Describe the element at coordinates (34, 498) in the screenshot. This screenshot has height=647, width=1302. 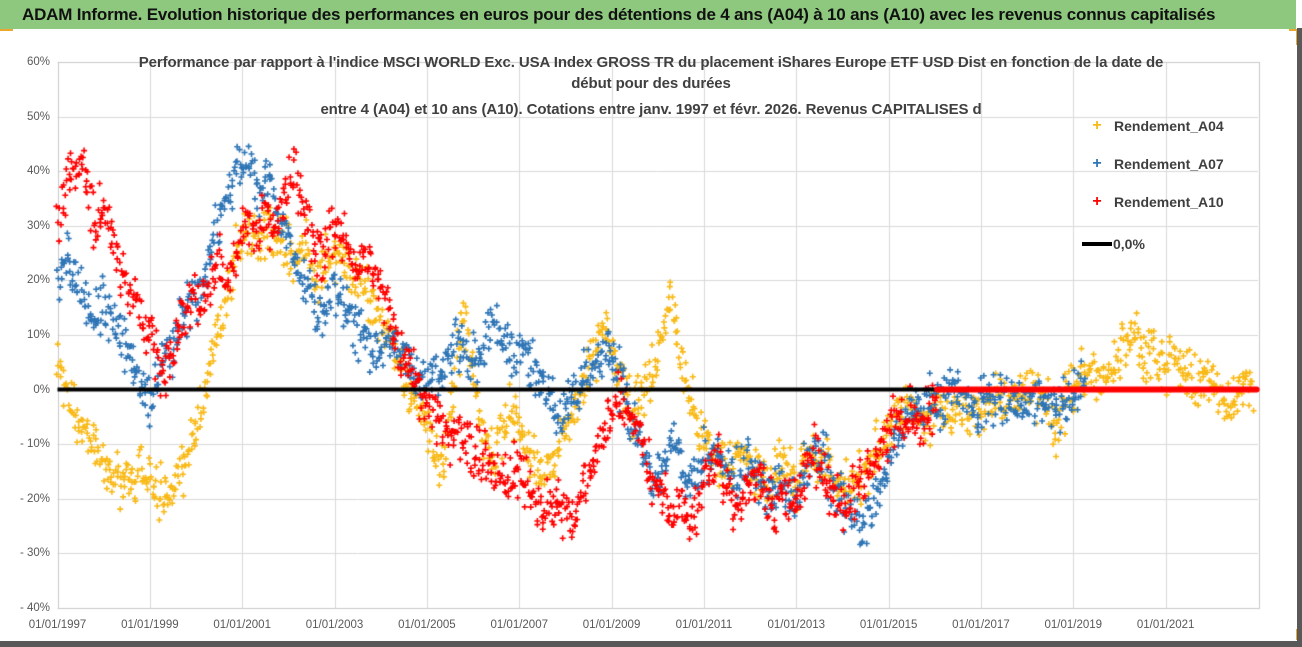
I see `y-tick-label: - 20%` at that location.